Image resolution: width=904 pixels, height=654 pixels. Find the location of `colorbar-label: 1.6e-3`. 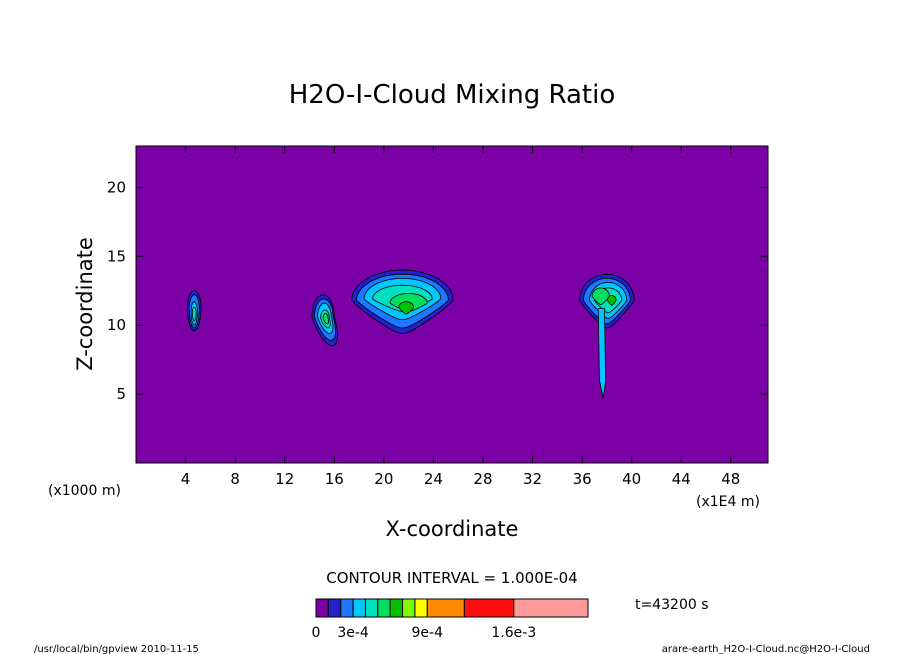

colorbar-label: 1.6e-3 is located at coordinates (513, 633).